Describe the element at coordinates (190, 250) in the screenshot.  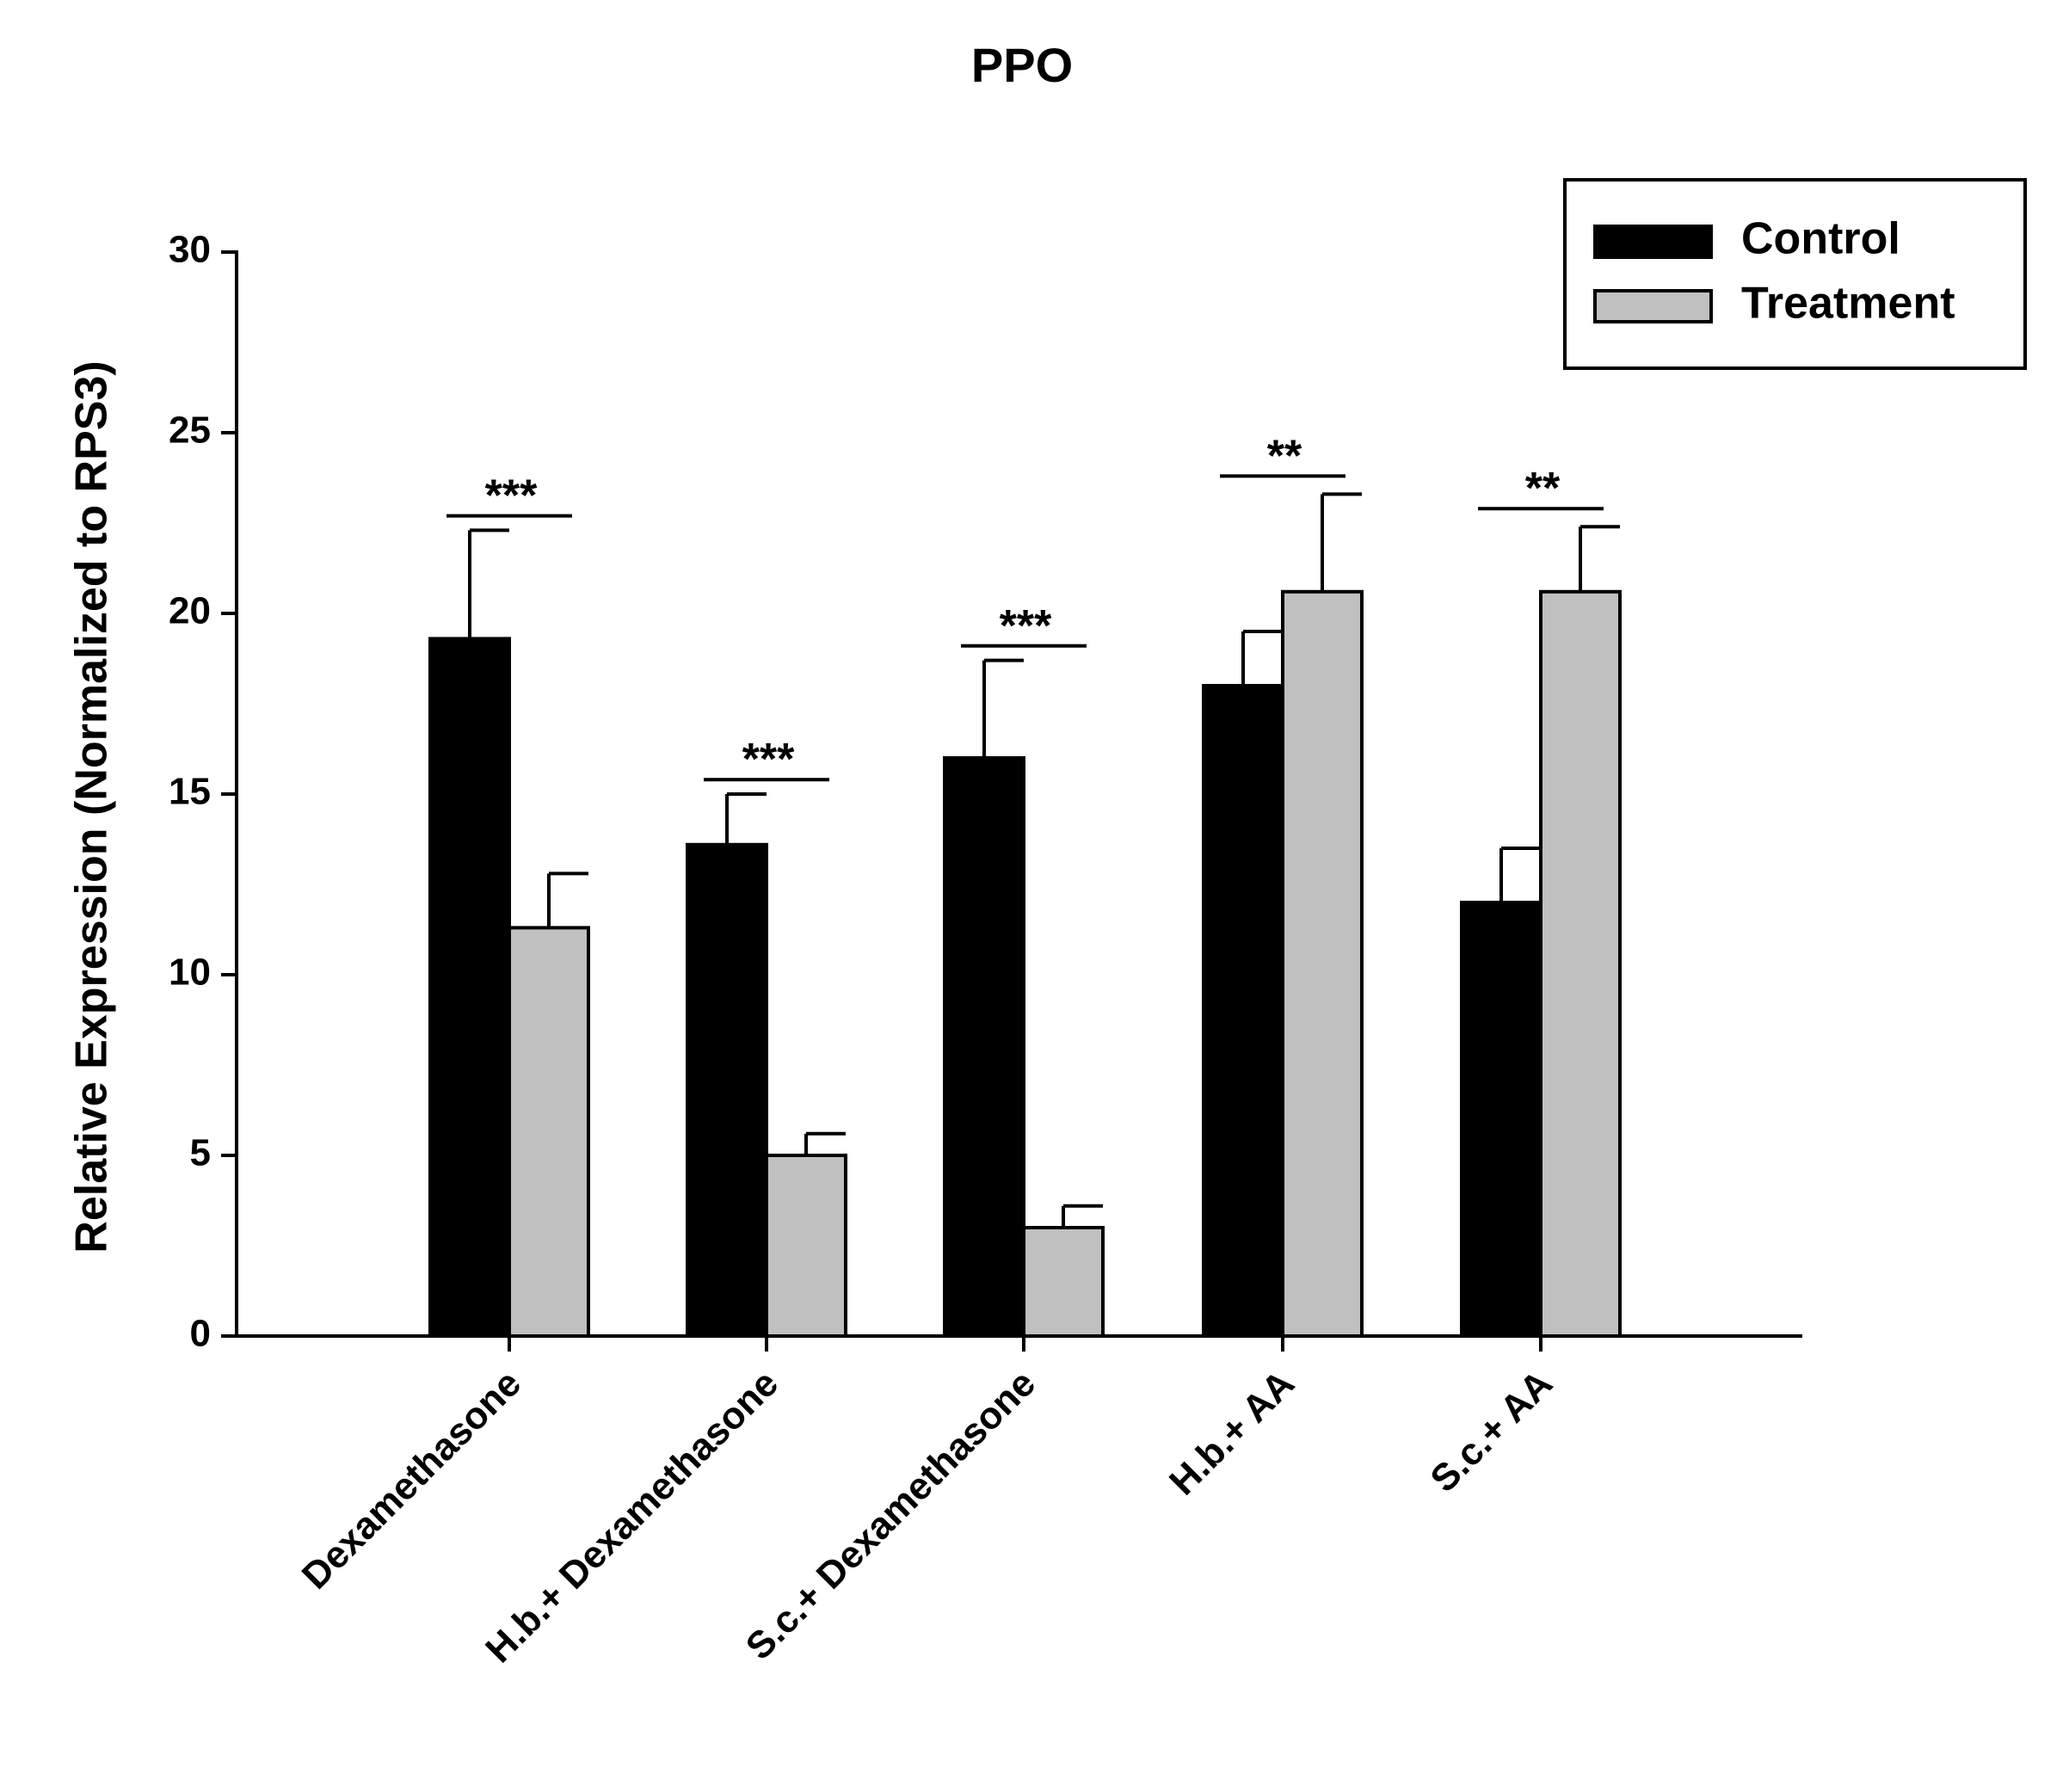
I see `y-tick-label: 30` at that location.